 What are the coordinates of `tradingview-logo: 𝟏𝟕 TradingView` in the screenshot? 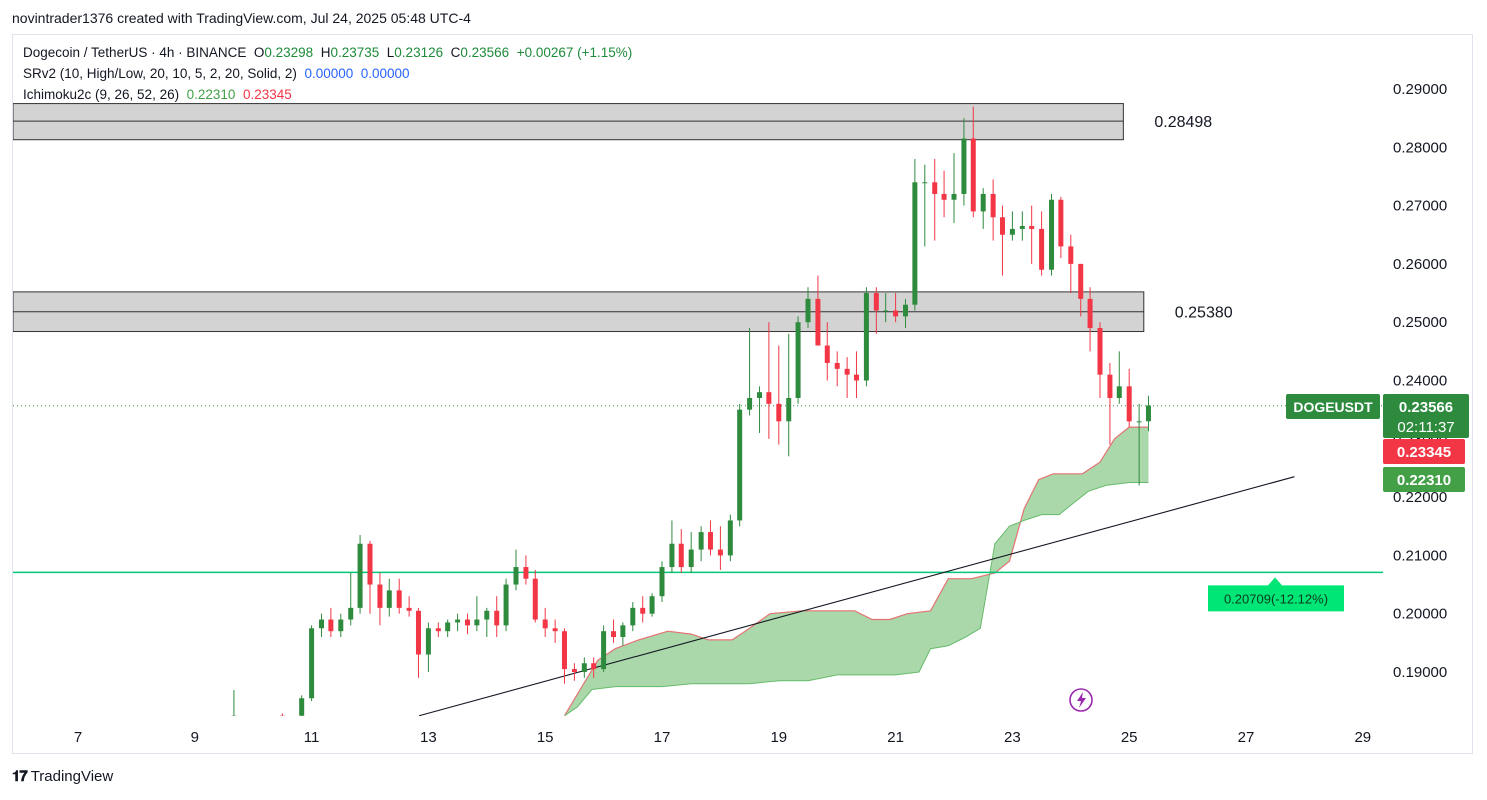 It's located at (62, 776).